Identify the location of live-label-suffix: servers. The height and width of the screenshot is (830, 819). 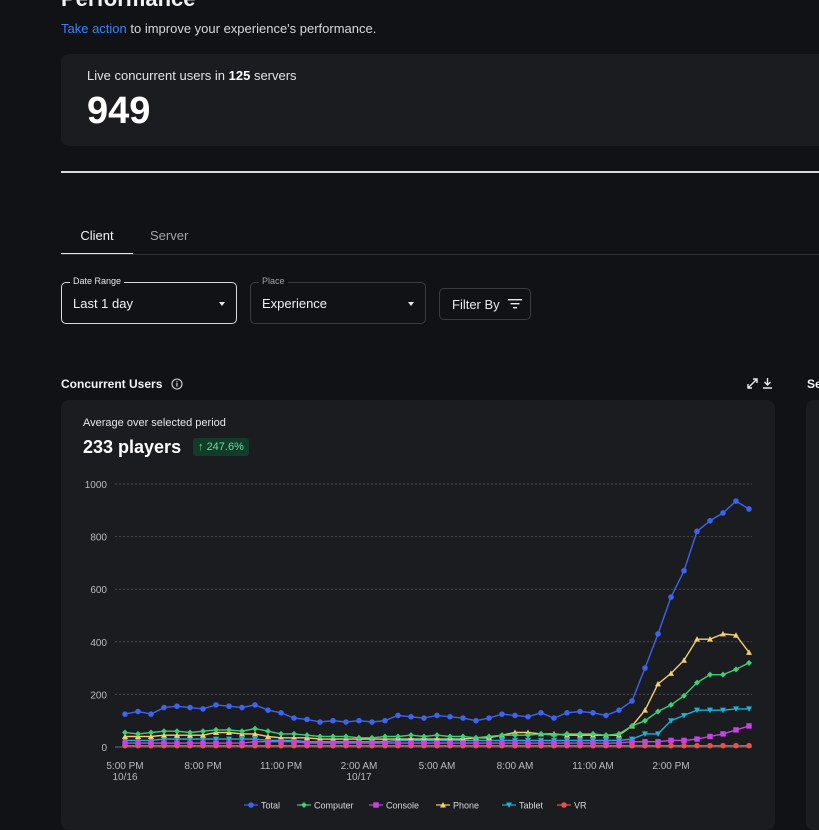
(273, 75).